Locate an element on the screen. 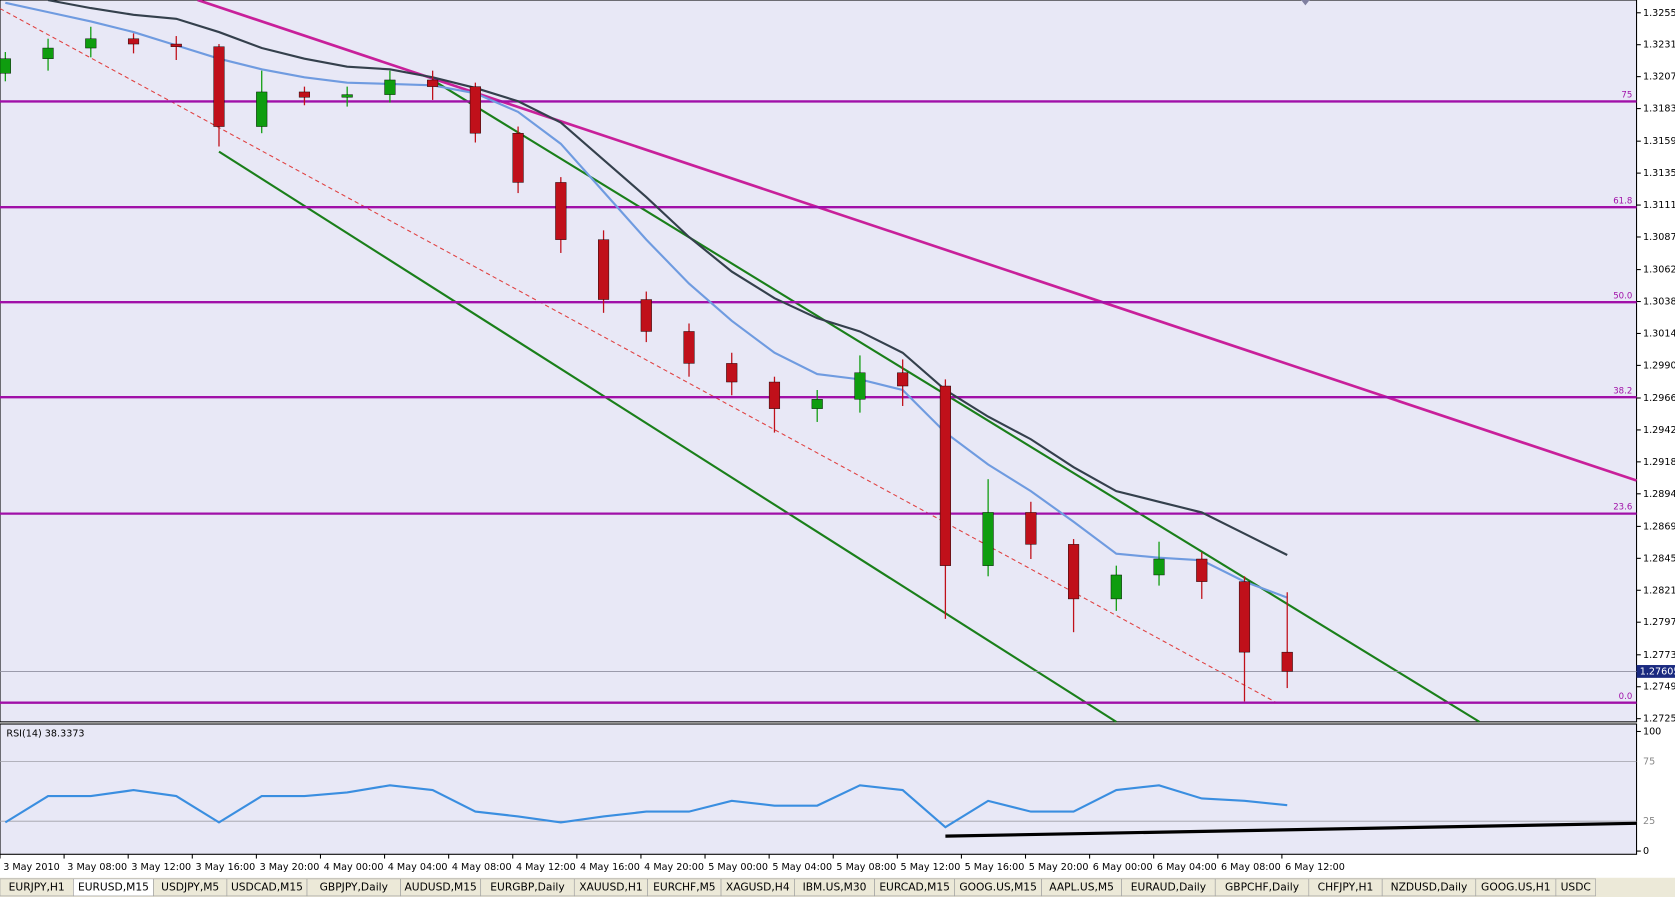 This screenshot has height=897, width=1675. fib-label: 0.0 is located at coordinates (1626, 697).